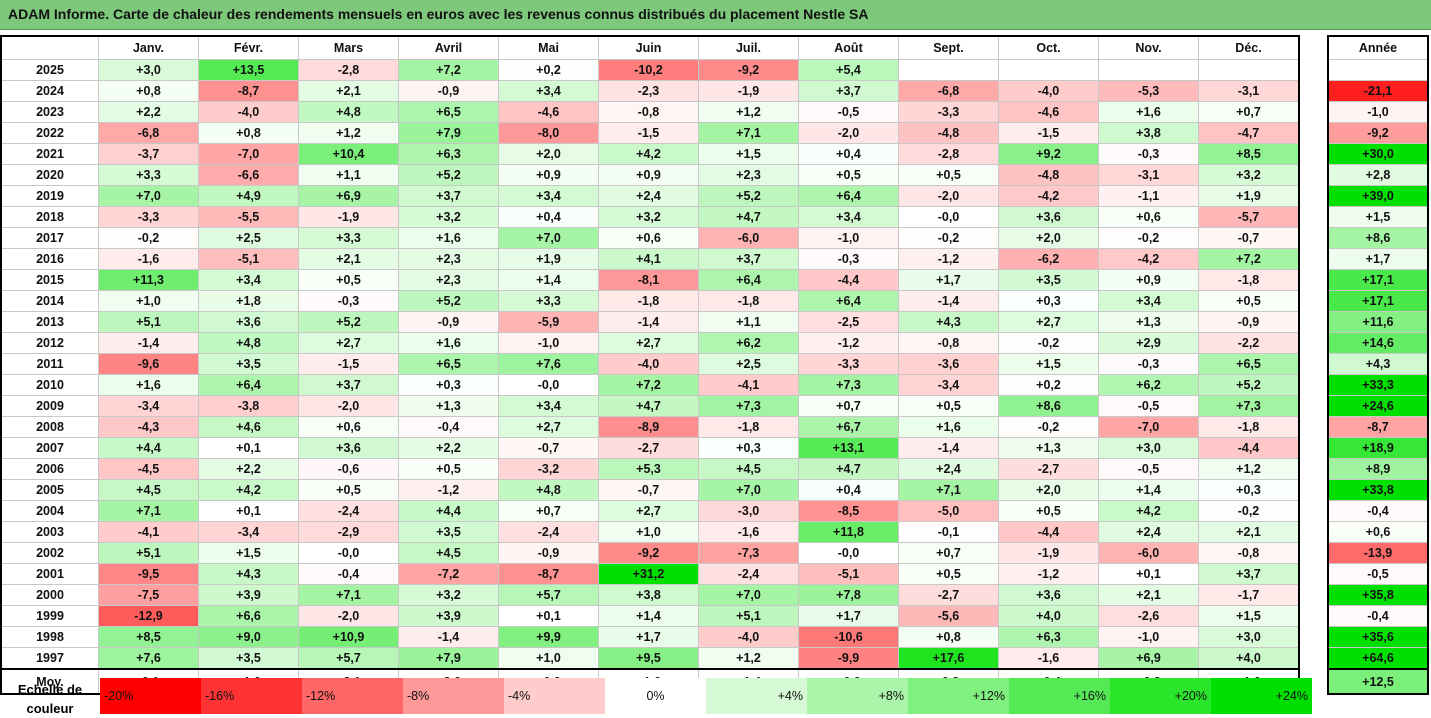 The height and width of the screenshot is (718, 1431). What do you see at coordinates (748, 175) in the screenshot?
I see `heat-cell: +2,3` at bounding box center [748, 175].